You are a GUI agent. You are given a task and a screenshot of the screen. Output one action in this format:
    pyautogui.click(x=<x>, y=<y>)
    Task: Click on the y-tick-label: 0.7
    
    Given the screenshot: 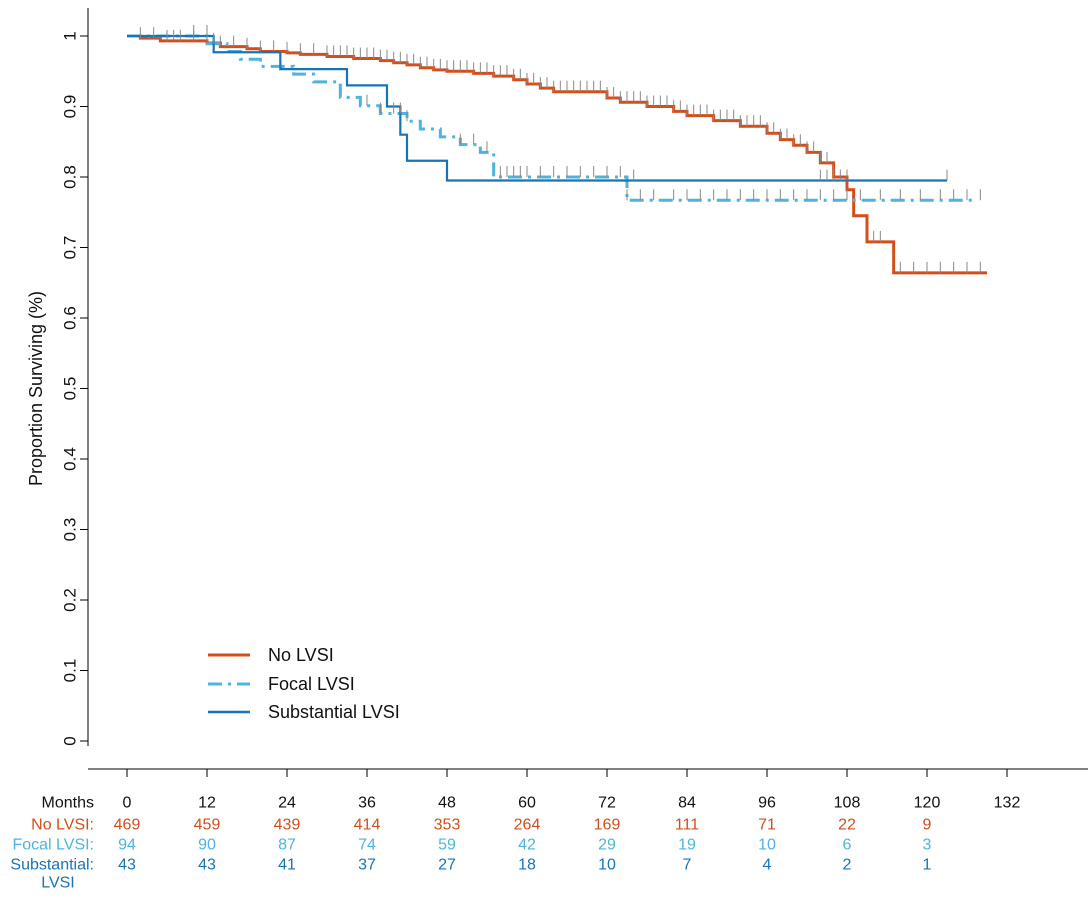 What is the action you would take?
    pyautogui.click(x=70, y=248)
    